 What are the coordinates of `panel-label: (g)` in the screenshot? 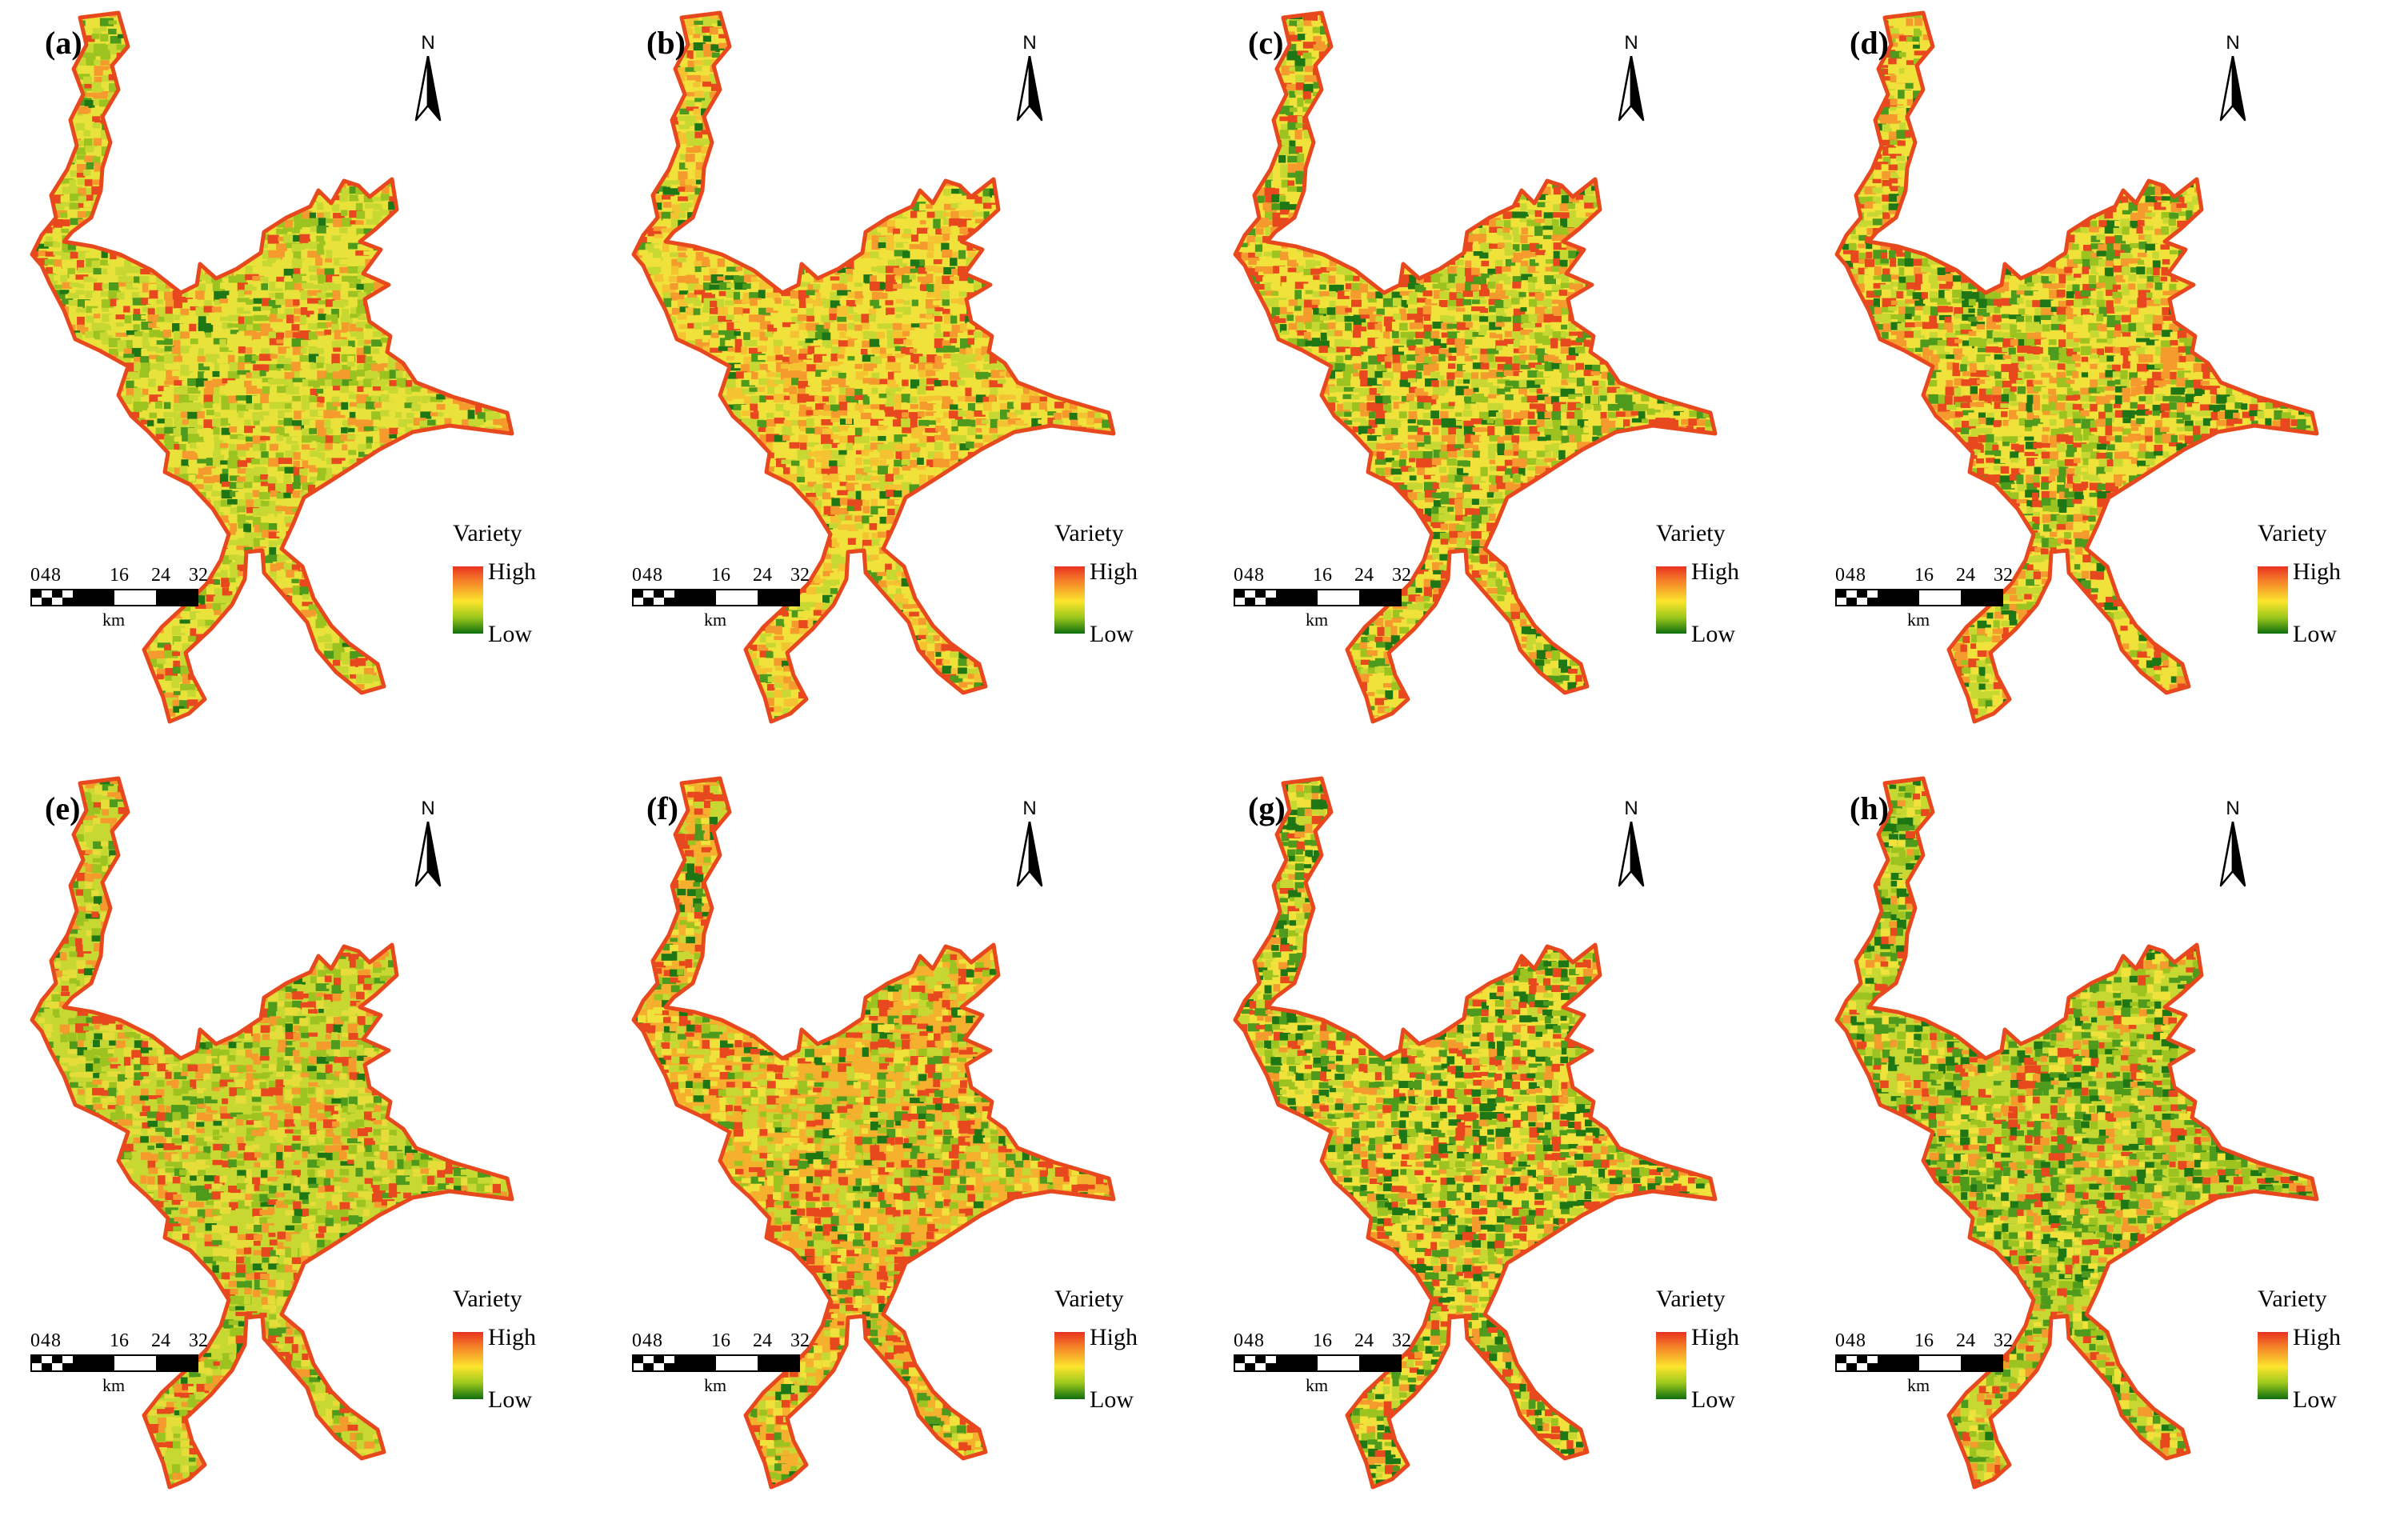 It's located at (1267, 808).